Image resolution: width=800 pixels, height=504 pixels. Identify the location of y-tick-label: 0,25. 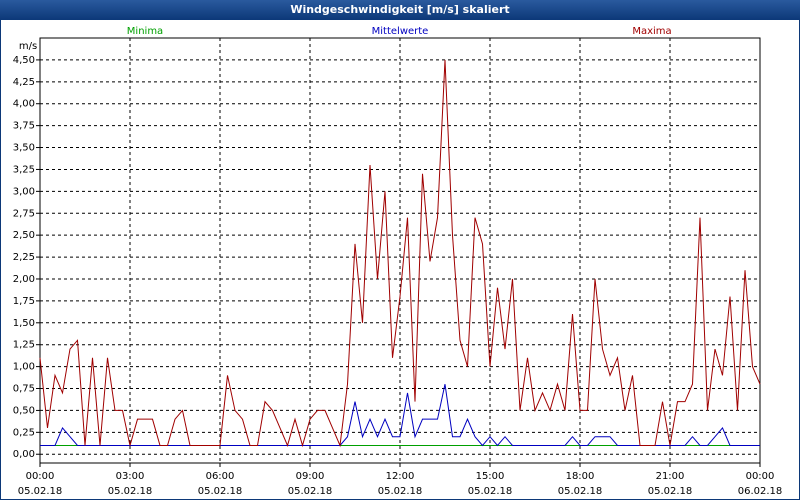
(24, 432).